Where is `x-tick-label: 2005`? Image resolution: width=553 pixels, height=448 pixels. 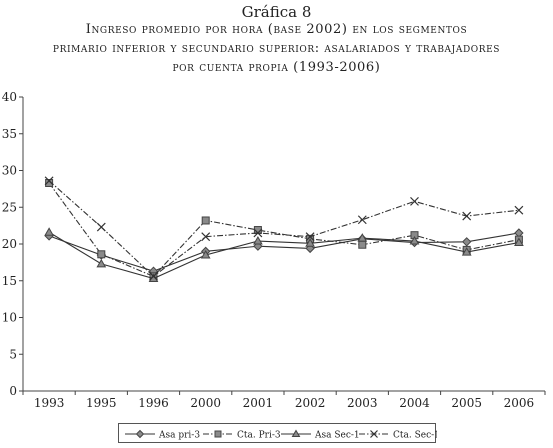 x-tick-label: 2005 is located at coordinates (466, 403).